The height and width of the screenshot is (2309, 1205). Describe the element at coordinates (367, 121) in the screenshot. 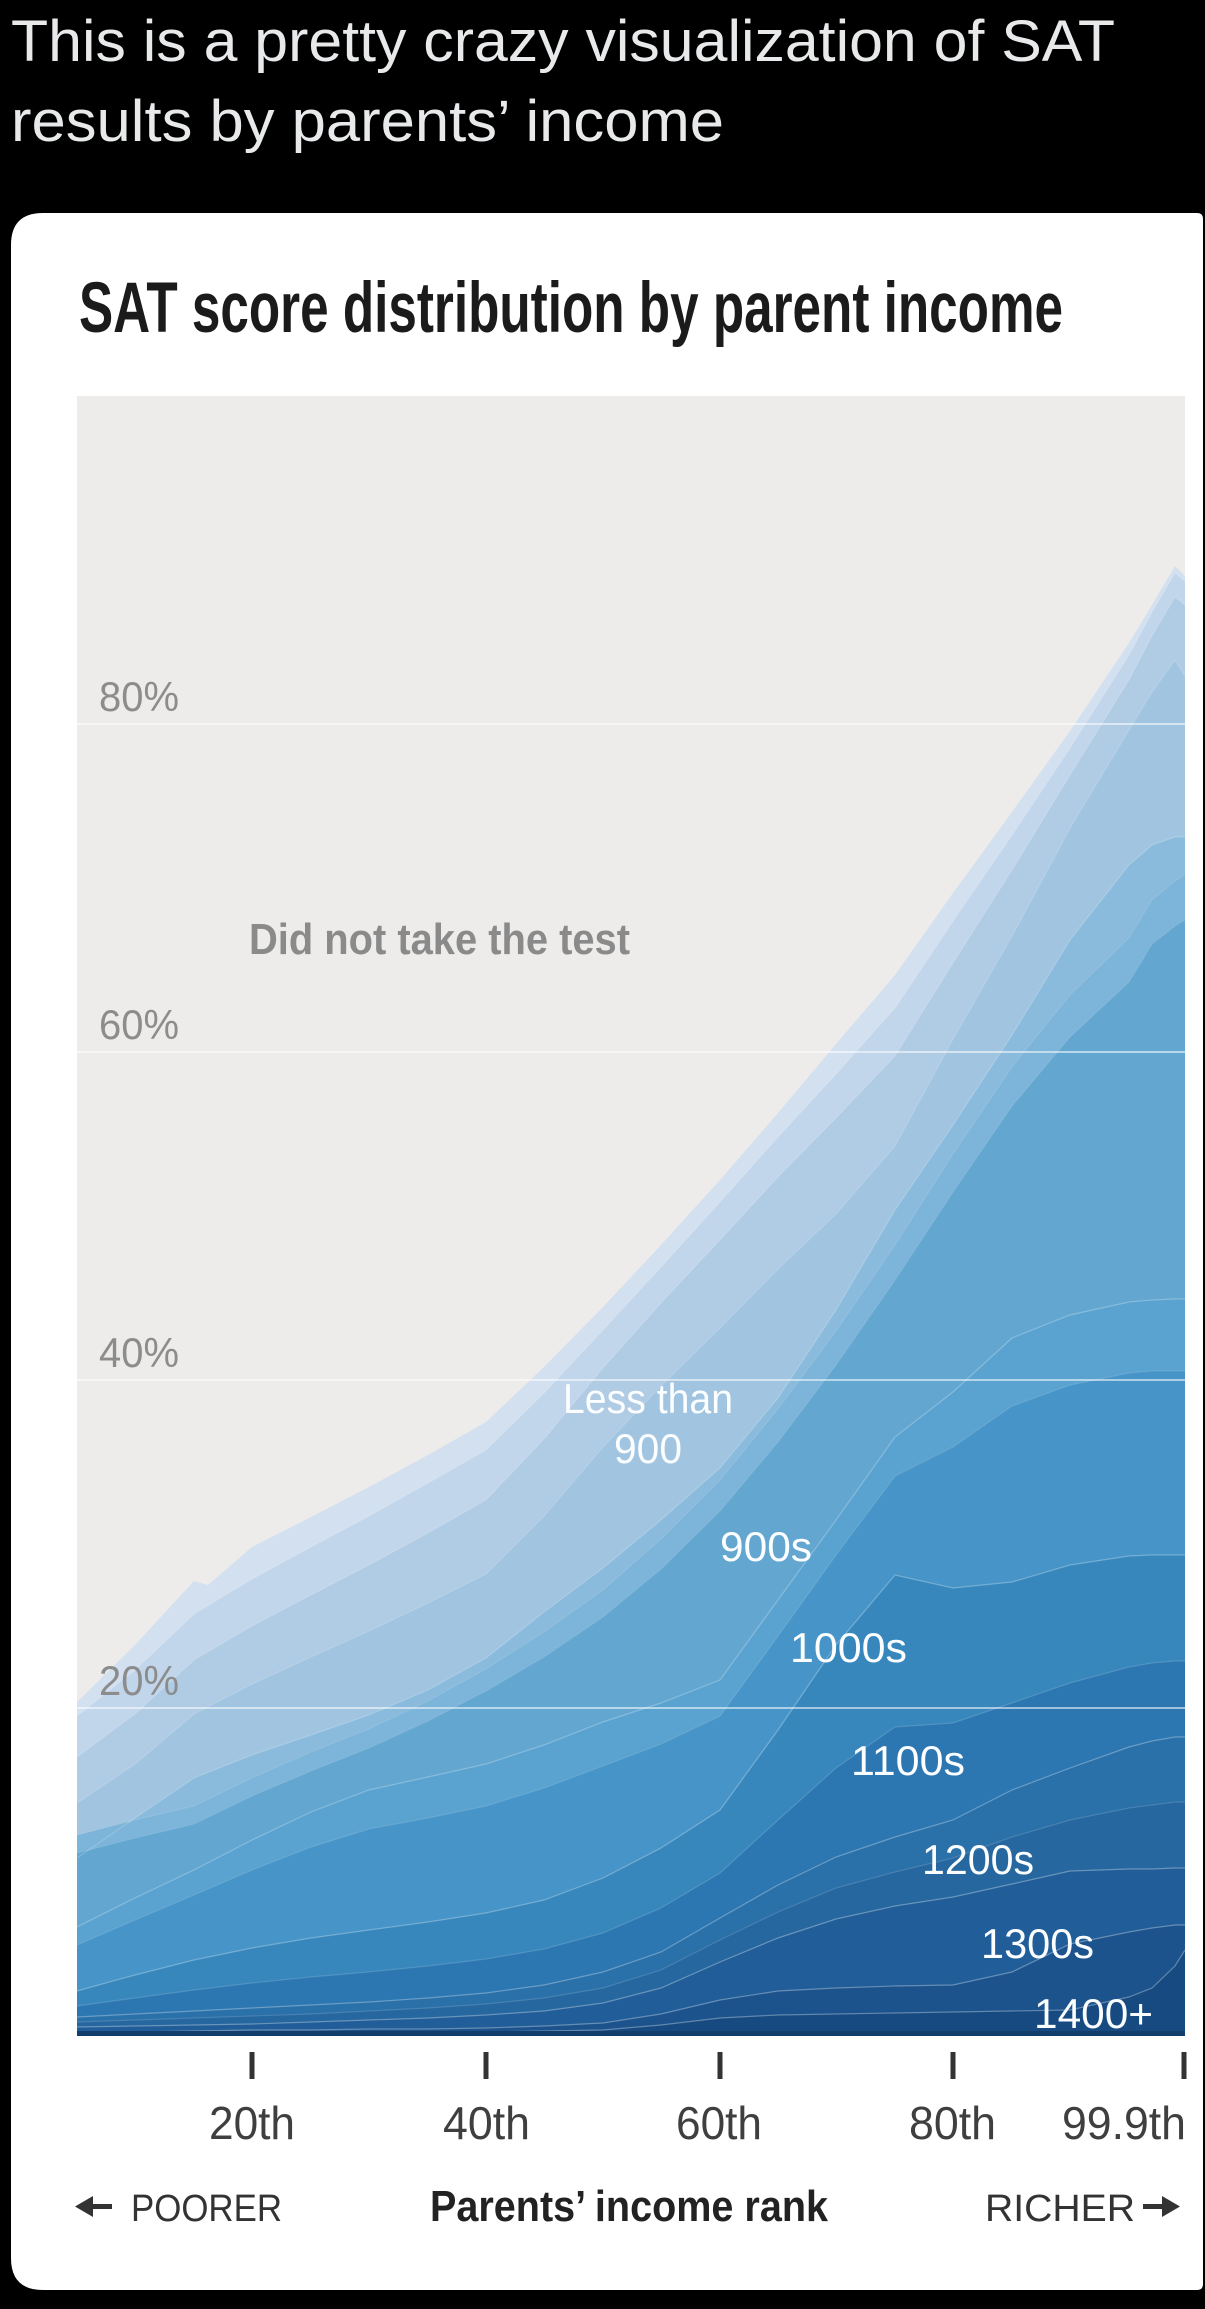

I see `svg-text: results by parents’ income` at that location.